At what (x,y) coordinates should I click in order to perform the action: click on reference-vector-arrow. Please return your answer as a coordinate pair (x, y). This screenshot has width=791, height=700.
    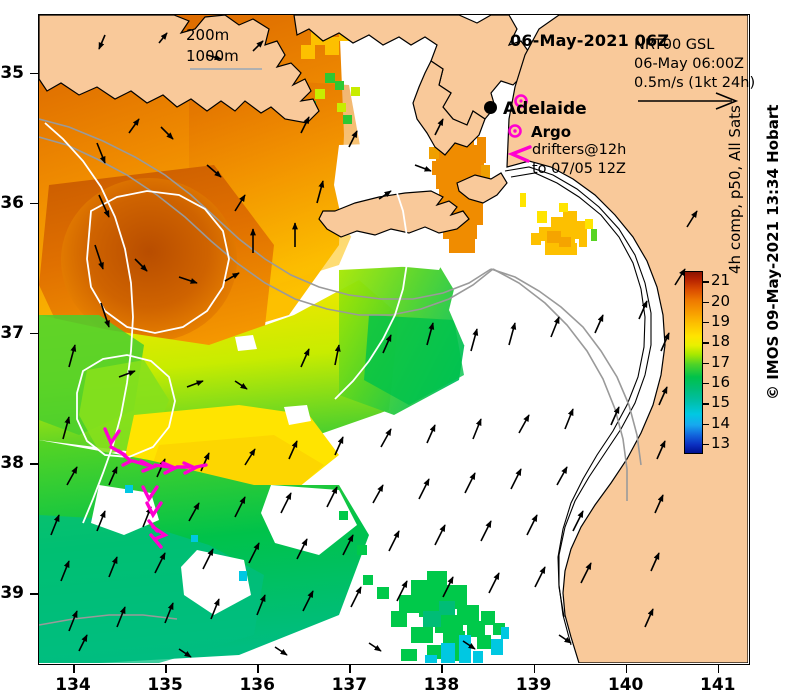
    Looking at the image, I should click on (688, 101).